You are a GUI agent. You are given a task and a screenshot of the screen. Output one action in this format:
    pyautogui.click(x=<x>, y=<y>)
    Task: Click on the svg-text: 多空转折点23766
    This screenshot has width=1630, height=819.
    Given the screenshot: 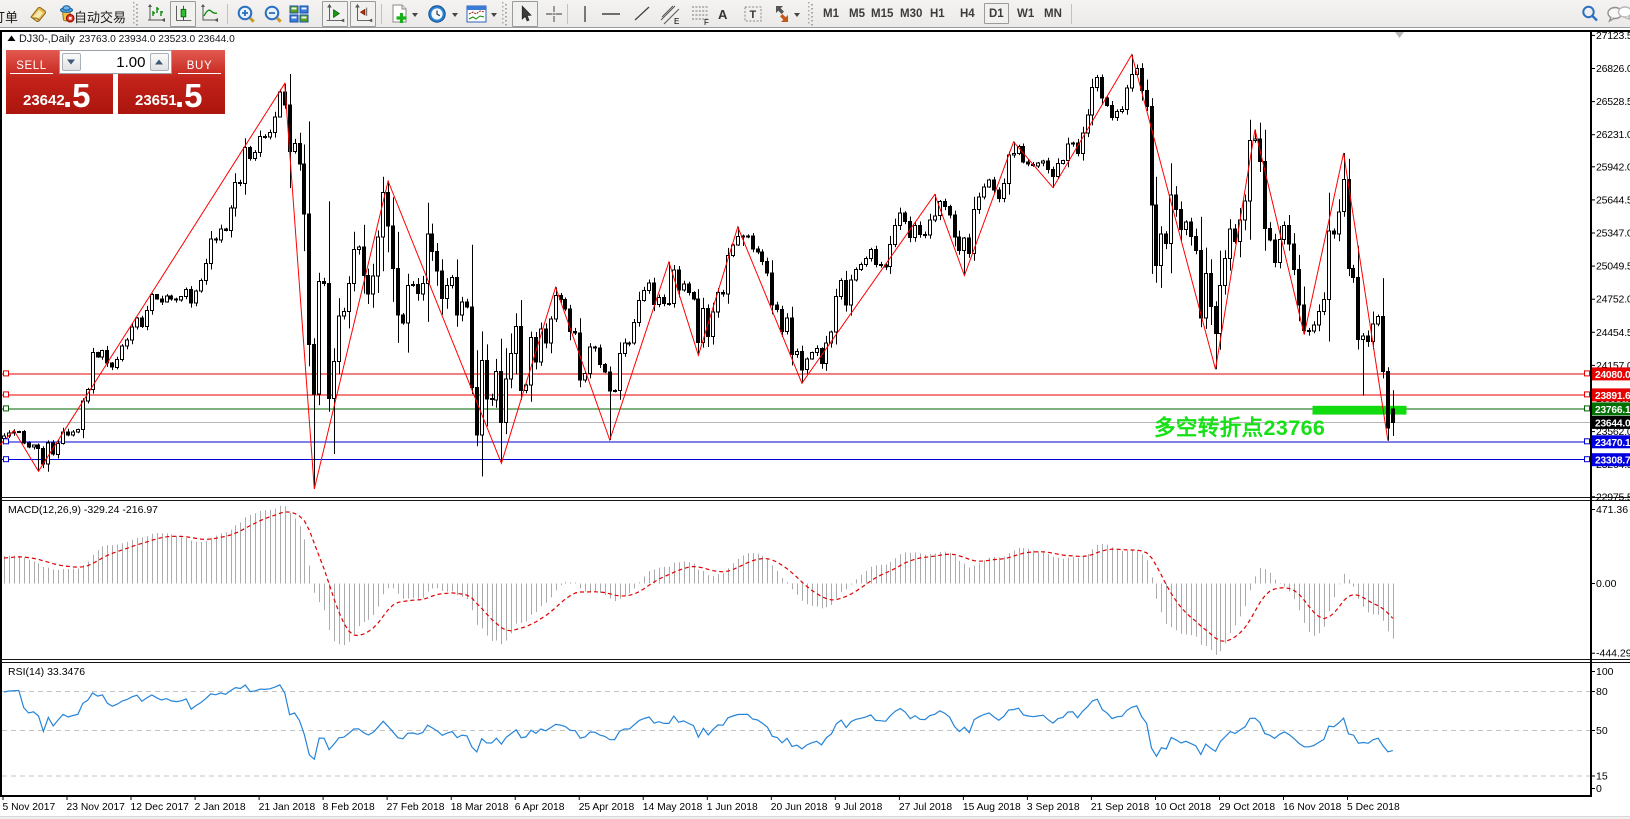 What is the action you would take?
    pyautogui.click(x=1239, y=427)
    